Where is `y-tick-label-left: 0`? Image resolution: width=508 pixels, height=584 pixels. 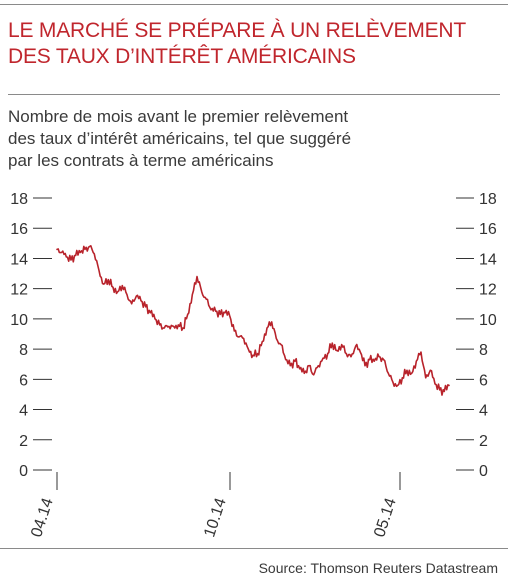
y-tick-label-left: 0 is located at coordinates (23, 471).